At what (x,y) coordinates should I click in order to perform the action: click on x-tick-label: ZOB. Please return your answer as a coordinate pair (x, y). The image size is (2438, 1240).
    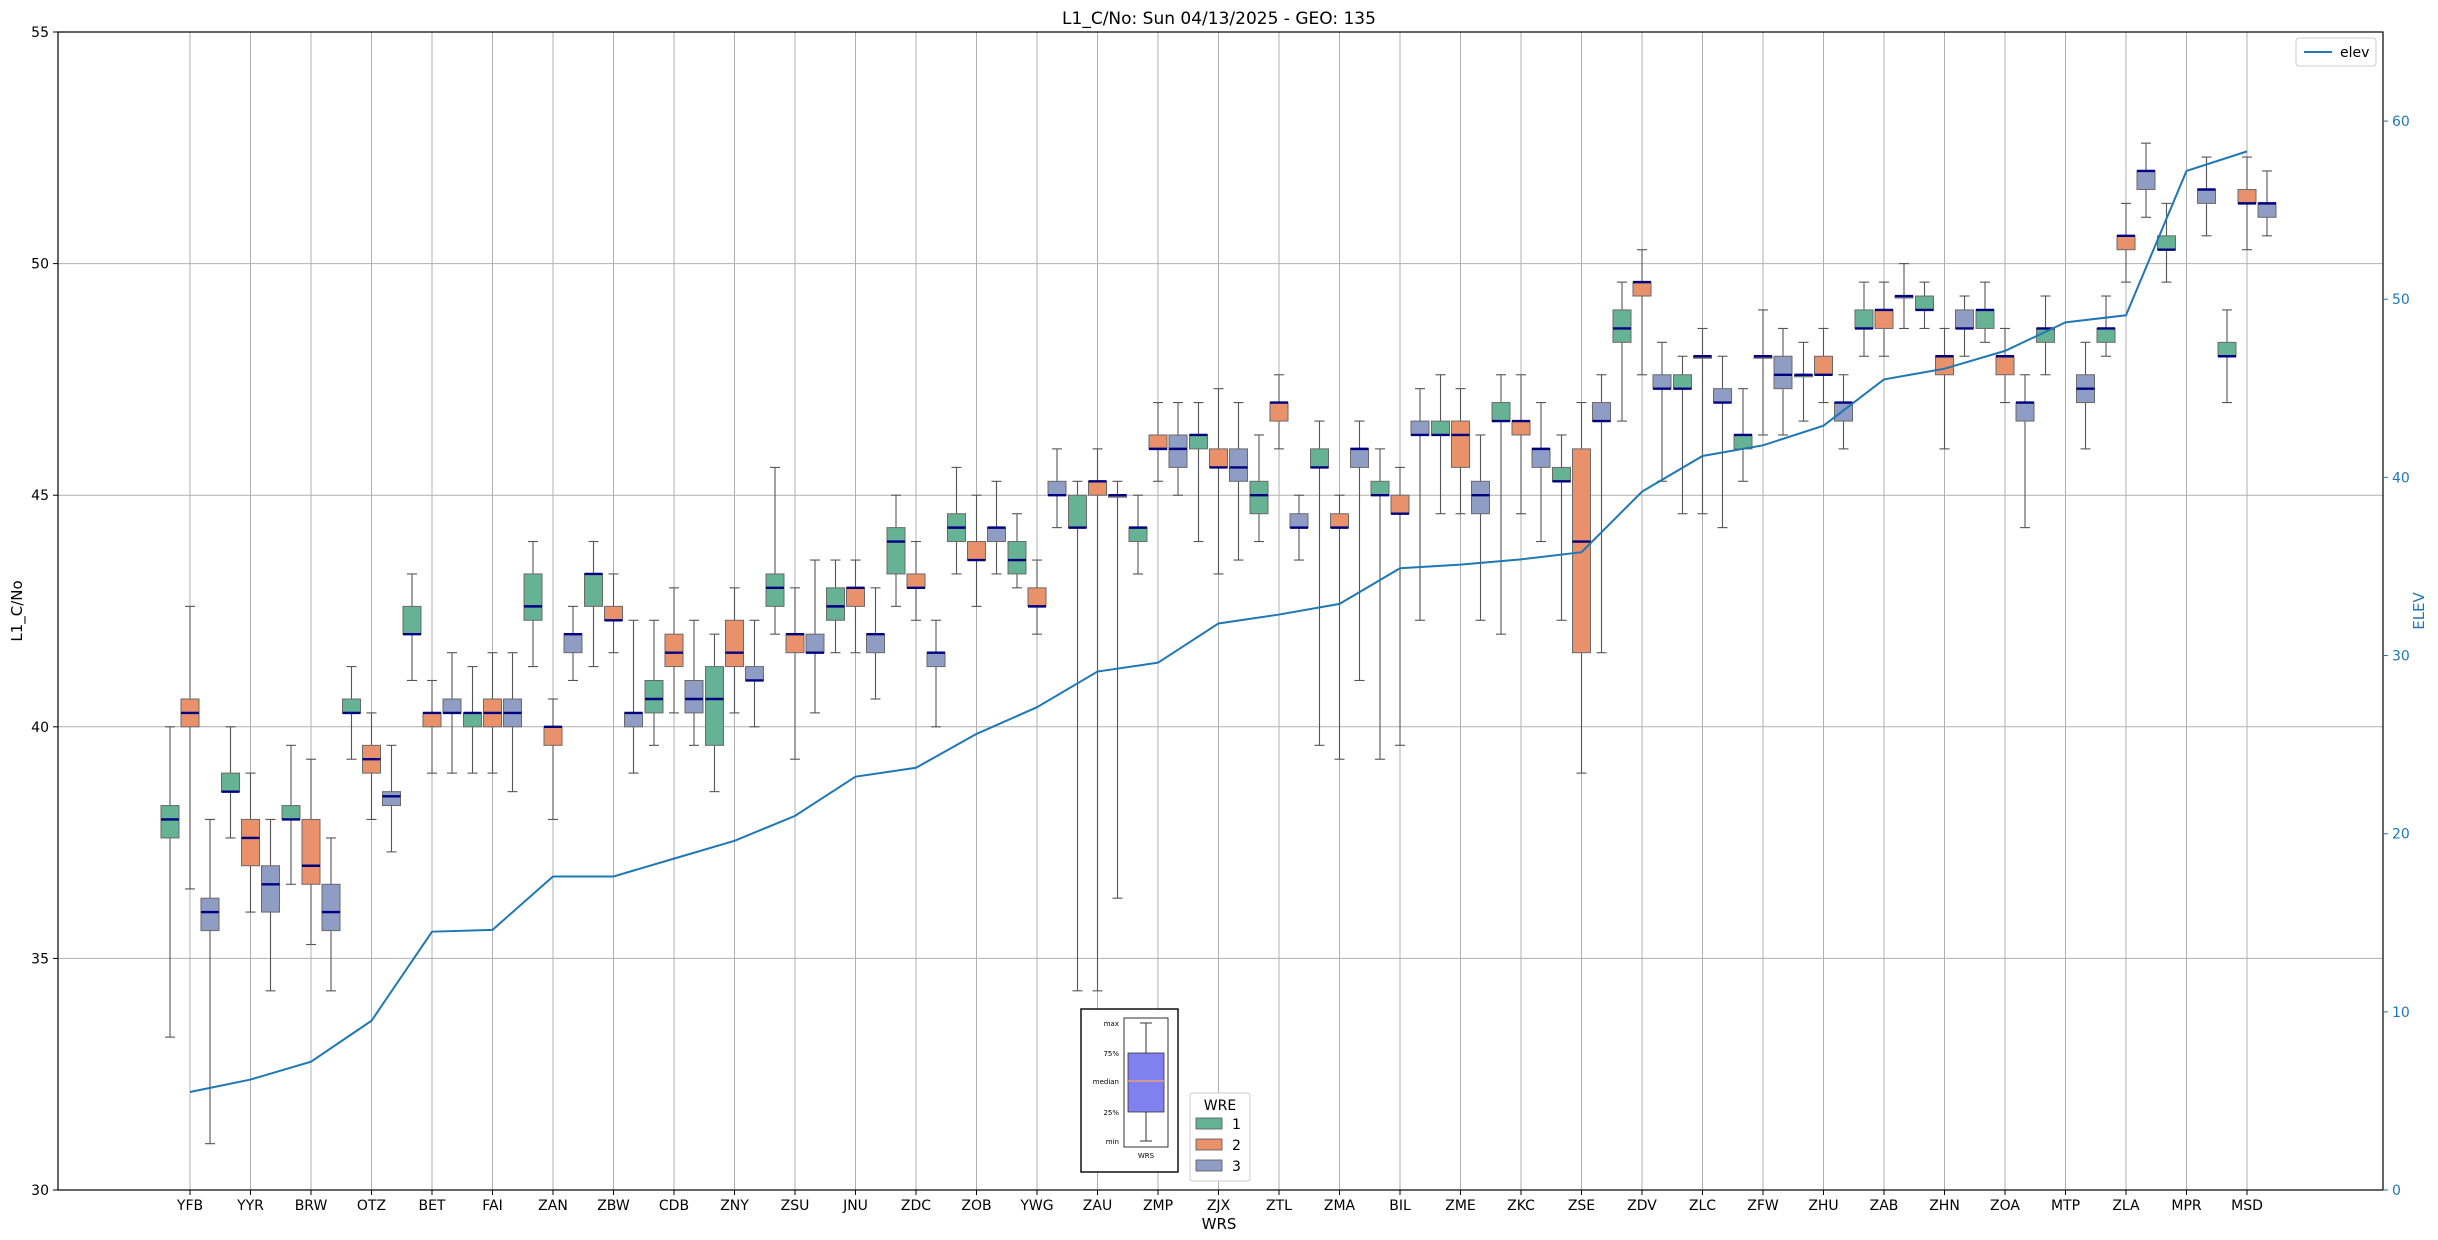
    Looking at the image, I should click on (976, 1206).